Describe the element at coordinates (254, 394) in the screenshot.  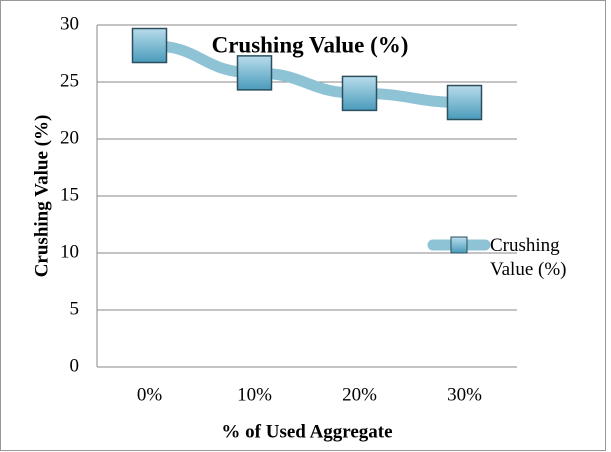
I see `x-tick-label: 10%` at that location.